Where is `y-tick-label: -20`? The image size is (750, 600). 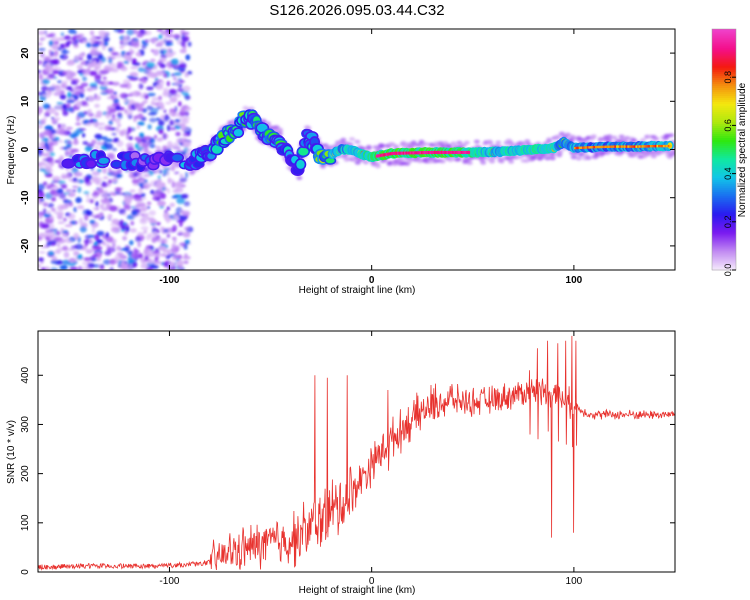 y-tick-label: -20 is located at coordinates (25, 245).